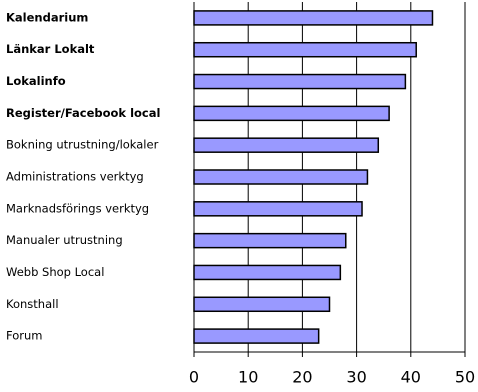 The height and width of the screenshot is (392, 478). I want to click on x-tick-label: 30, so click(356, 377).